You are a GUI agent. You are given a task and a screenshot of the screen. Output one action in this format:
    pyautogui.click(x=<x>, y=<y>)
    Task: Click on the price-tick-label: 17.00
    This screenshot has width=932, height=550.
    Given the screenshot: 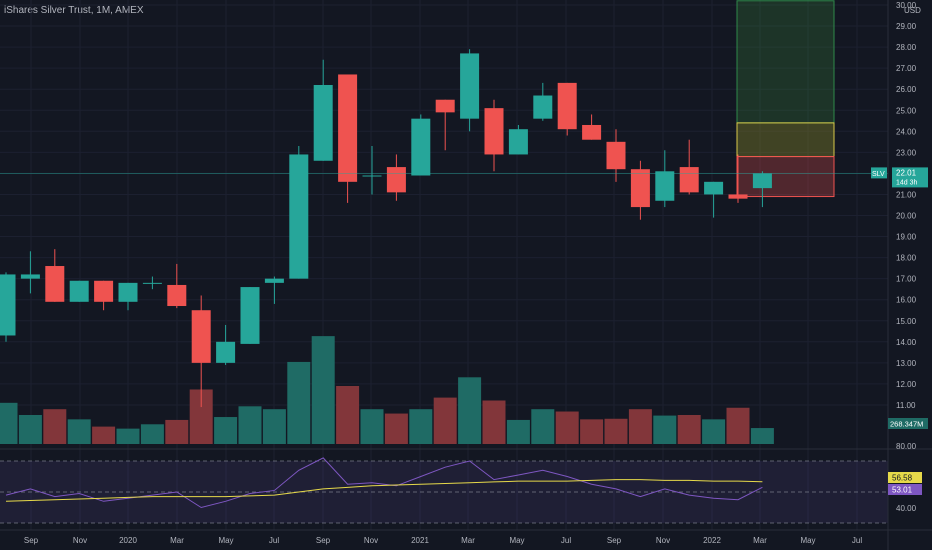 What is the action you would take?
    pyautogui.click(x=906, y=279)
    